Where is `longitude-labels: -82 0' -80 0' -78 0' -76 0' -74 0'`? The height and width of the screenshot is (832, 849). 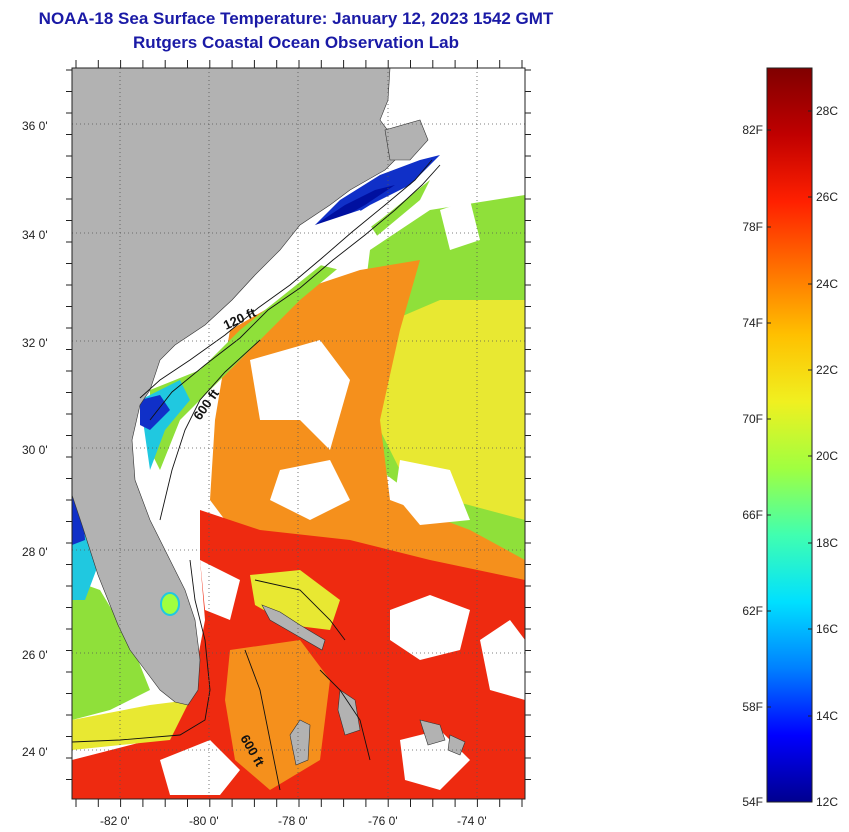
longitude-labels: -82 0' -80 0' -78 0' -76 0' -74 0' is located at coordinates (293, 821).